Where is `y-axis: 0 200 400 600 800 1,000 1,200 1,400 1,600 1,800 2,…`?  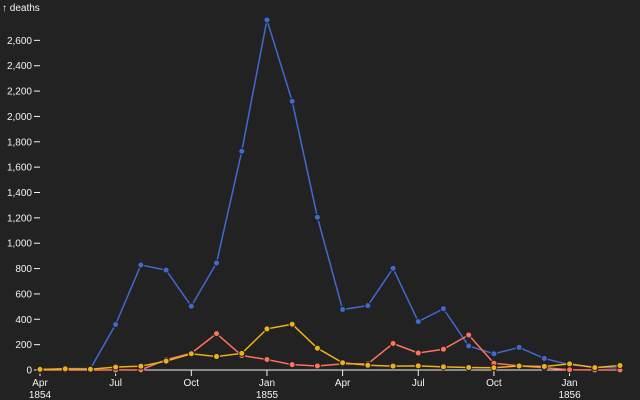
y-axis: 0 200 400 600 800 1,000 1,200 1,400 1,600 1,800 2,… is located at coordinates (23, 206).